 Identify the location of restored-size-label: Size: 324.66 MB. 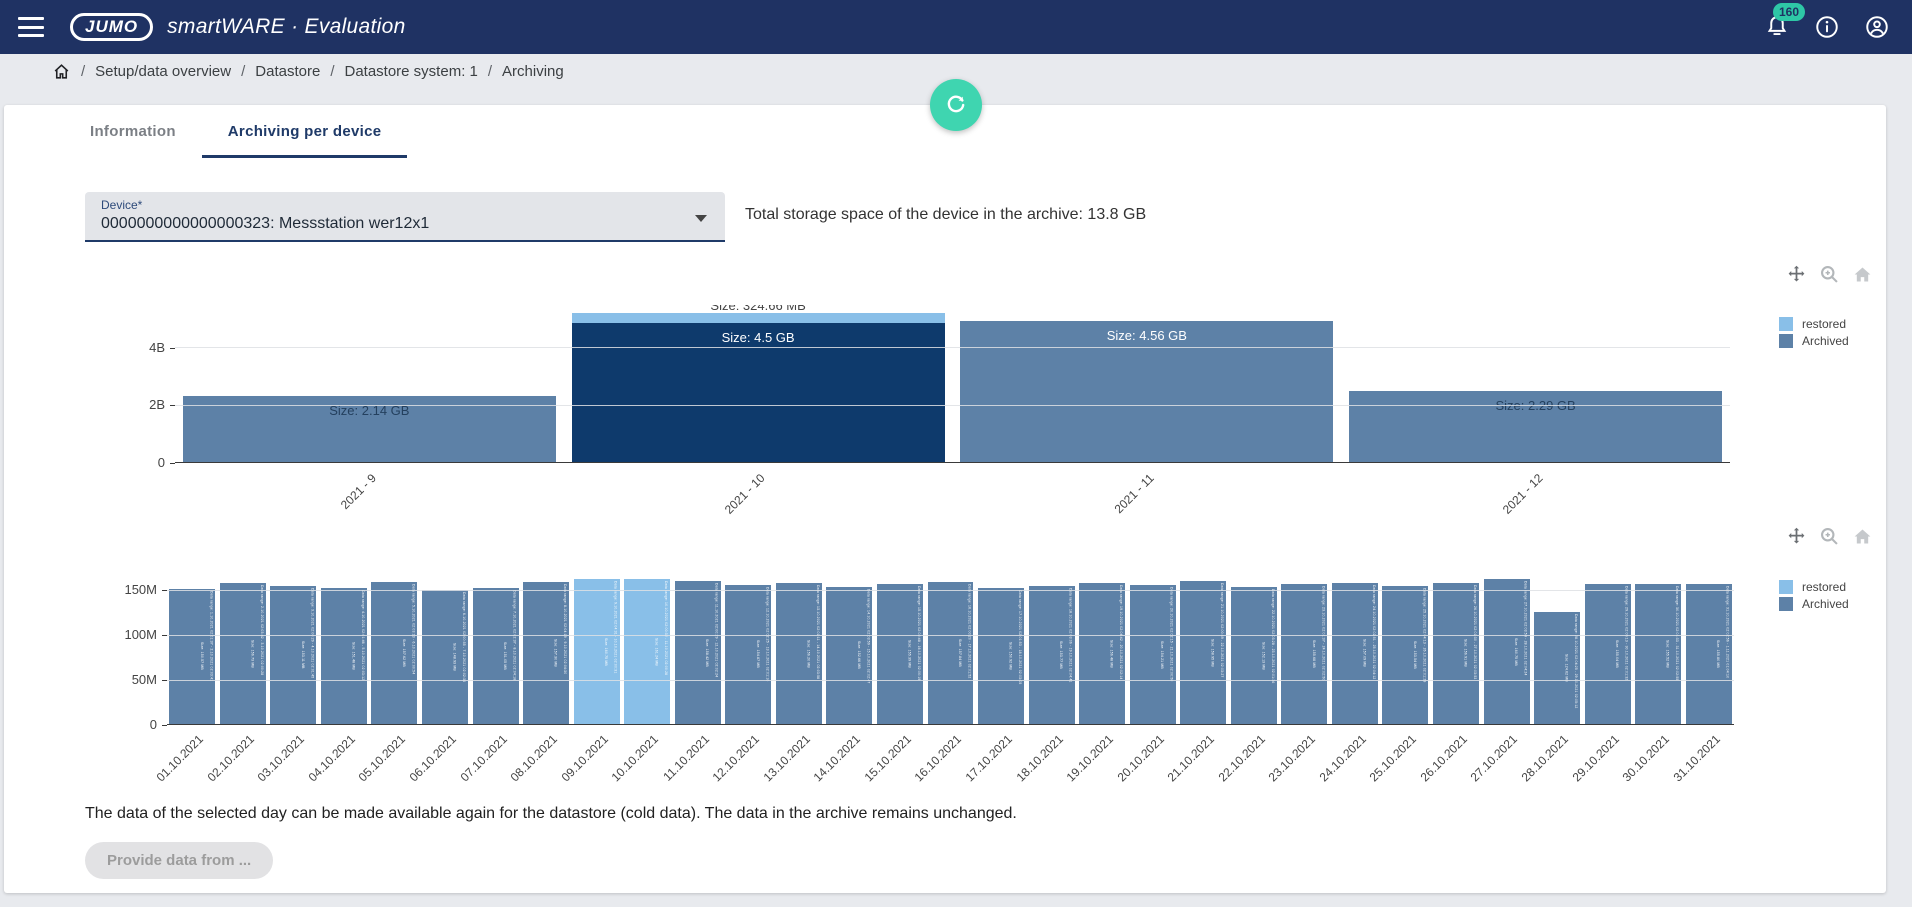
(758, 309).